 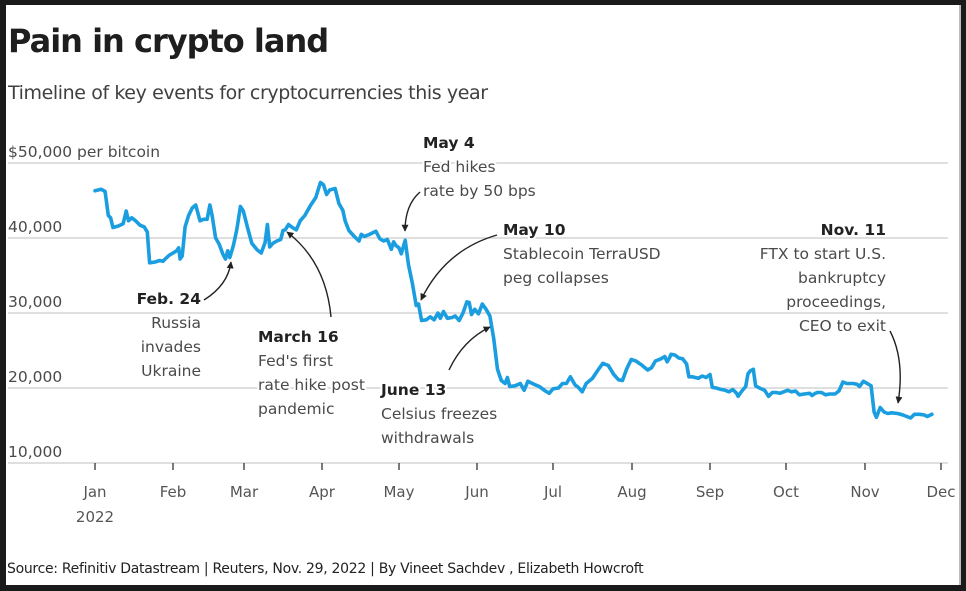 What do you see at coordinates (786, 492) in the screenshot?
I see `x-tick-label: Oct` at bounding box center [786, 492].